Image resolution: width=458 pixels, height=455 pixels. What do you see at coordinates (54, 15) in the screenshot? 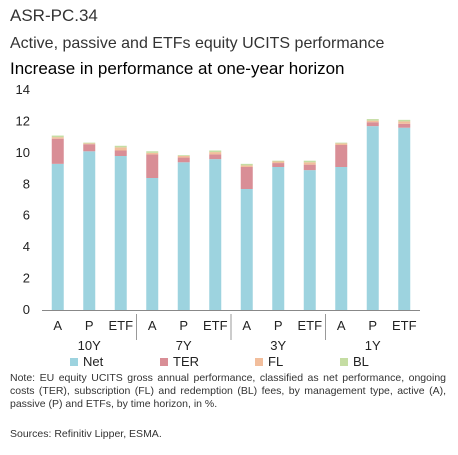
I see `figure-id: ASR-PC.34` at bounding box center [54, 15].